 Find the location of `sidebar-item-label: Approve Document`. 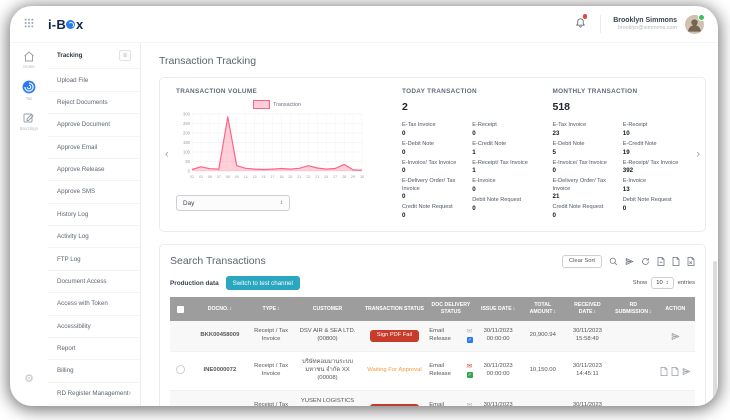

sidebar-item-label: Approve Document is located at coordinates (83, 125).